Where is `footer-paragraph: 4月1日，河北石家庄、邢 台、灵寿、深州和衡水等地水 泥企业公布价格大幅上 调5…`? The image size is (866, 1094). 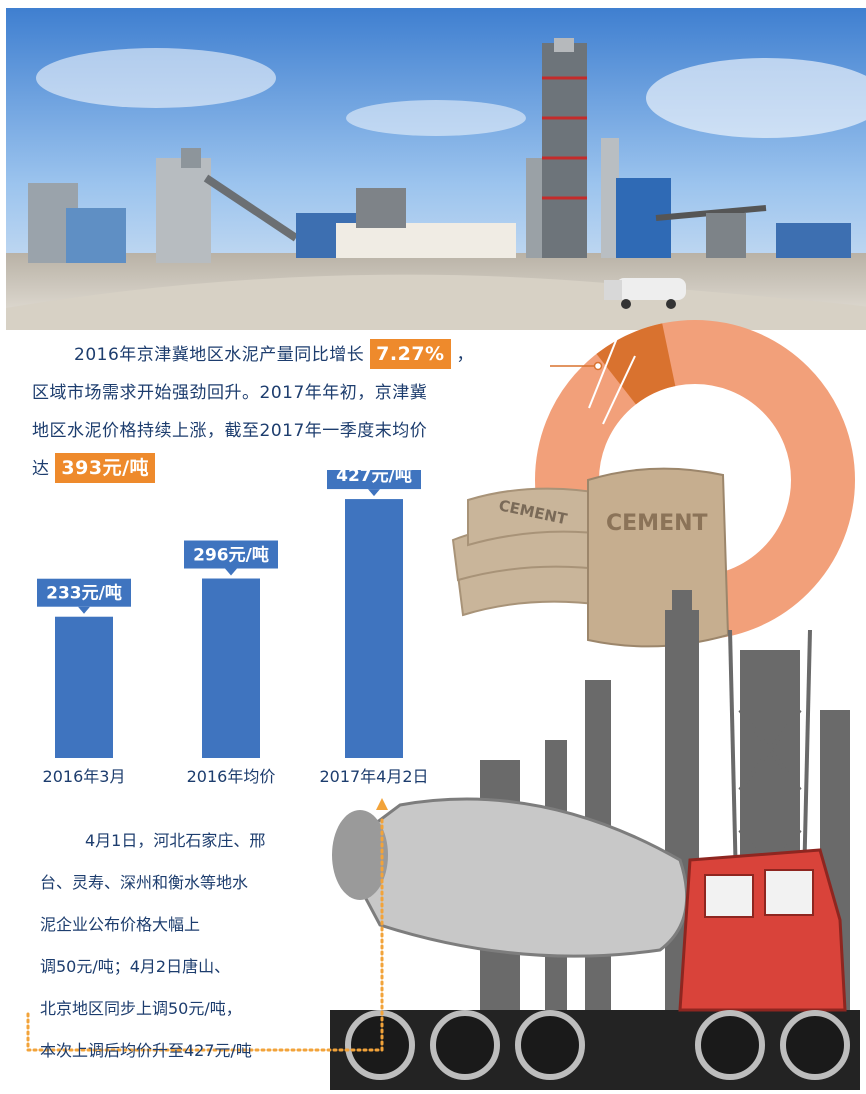
footer-paragraph: 4月1日，河北石家庄、邢 台、灵寿、深州和衡水等地水 泥企业公布价格大幅上 调5… is located at coordinates (190, 946).